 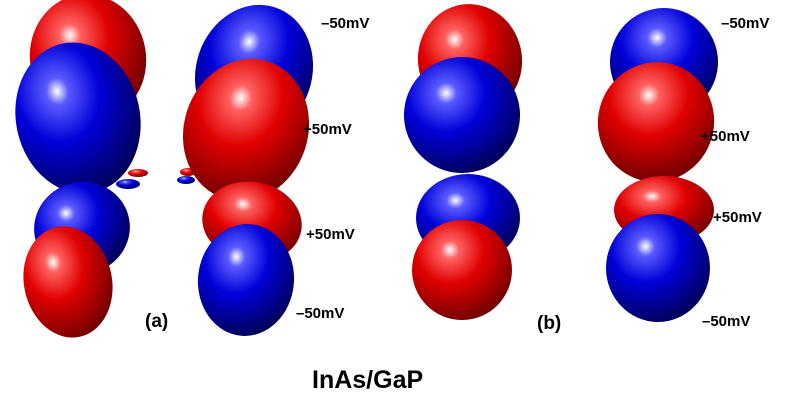 I want to click on b-mid-upper-voltage-label: +50mV, so click(x=725, y=136).